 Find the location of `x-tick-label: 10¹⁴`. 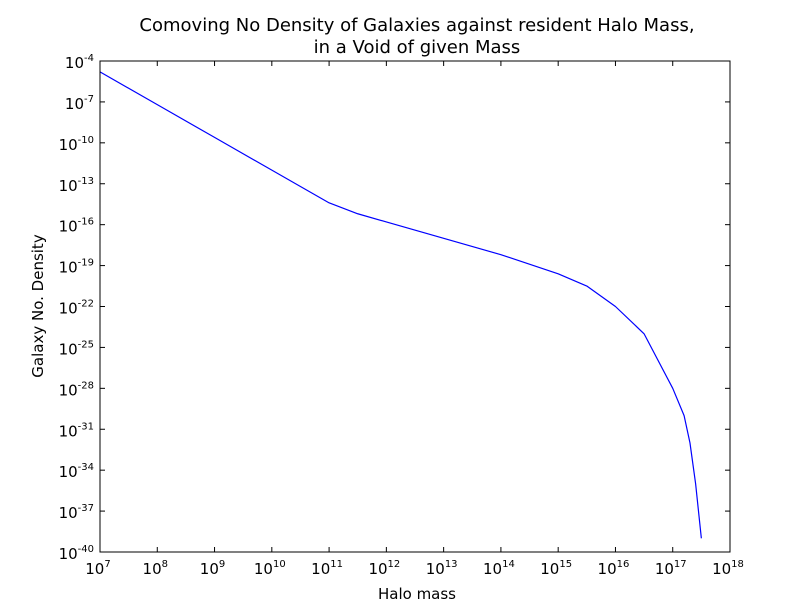

x-tick-label: 10¹⁴ is located at coordinates (499, 568).